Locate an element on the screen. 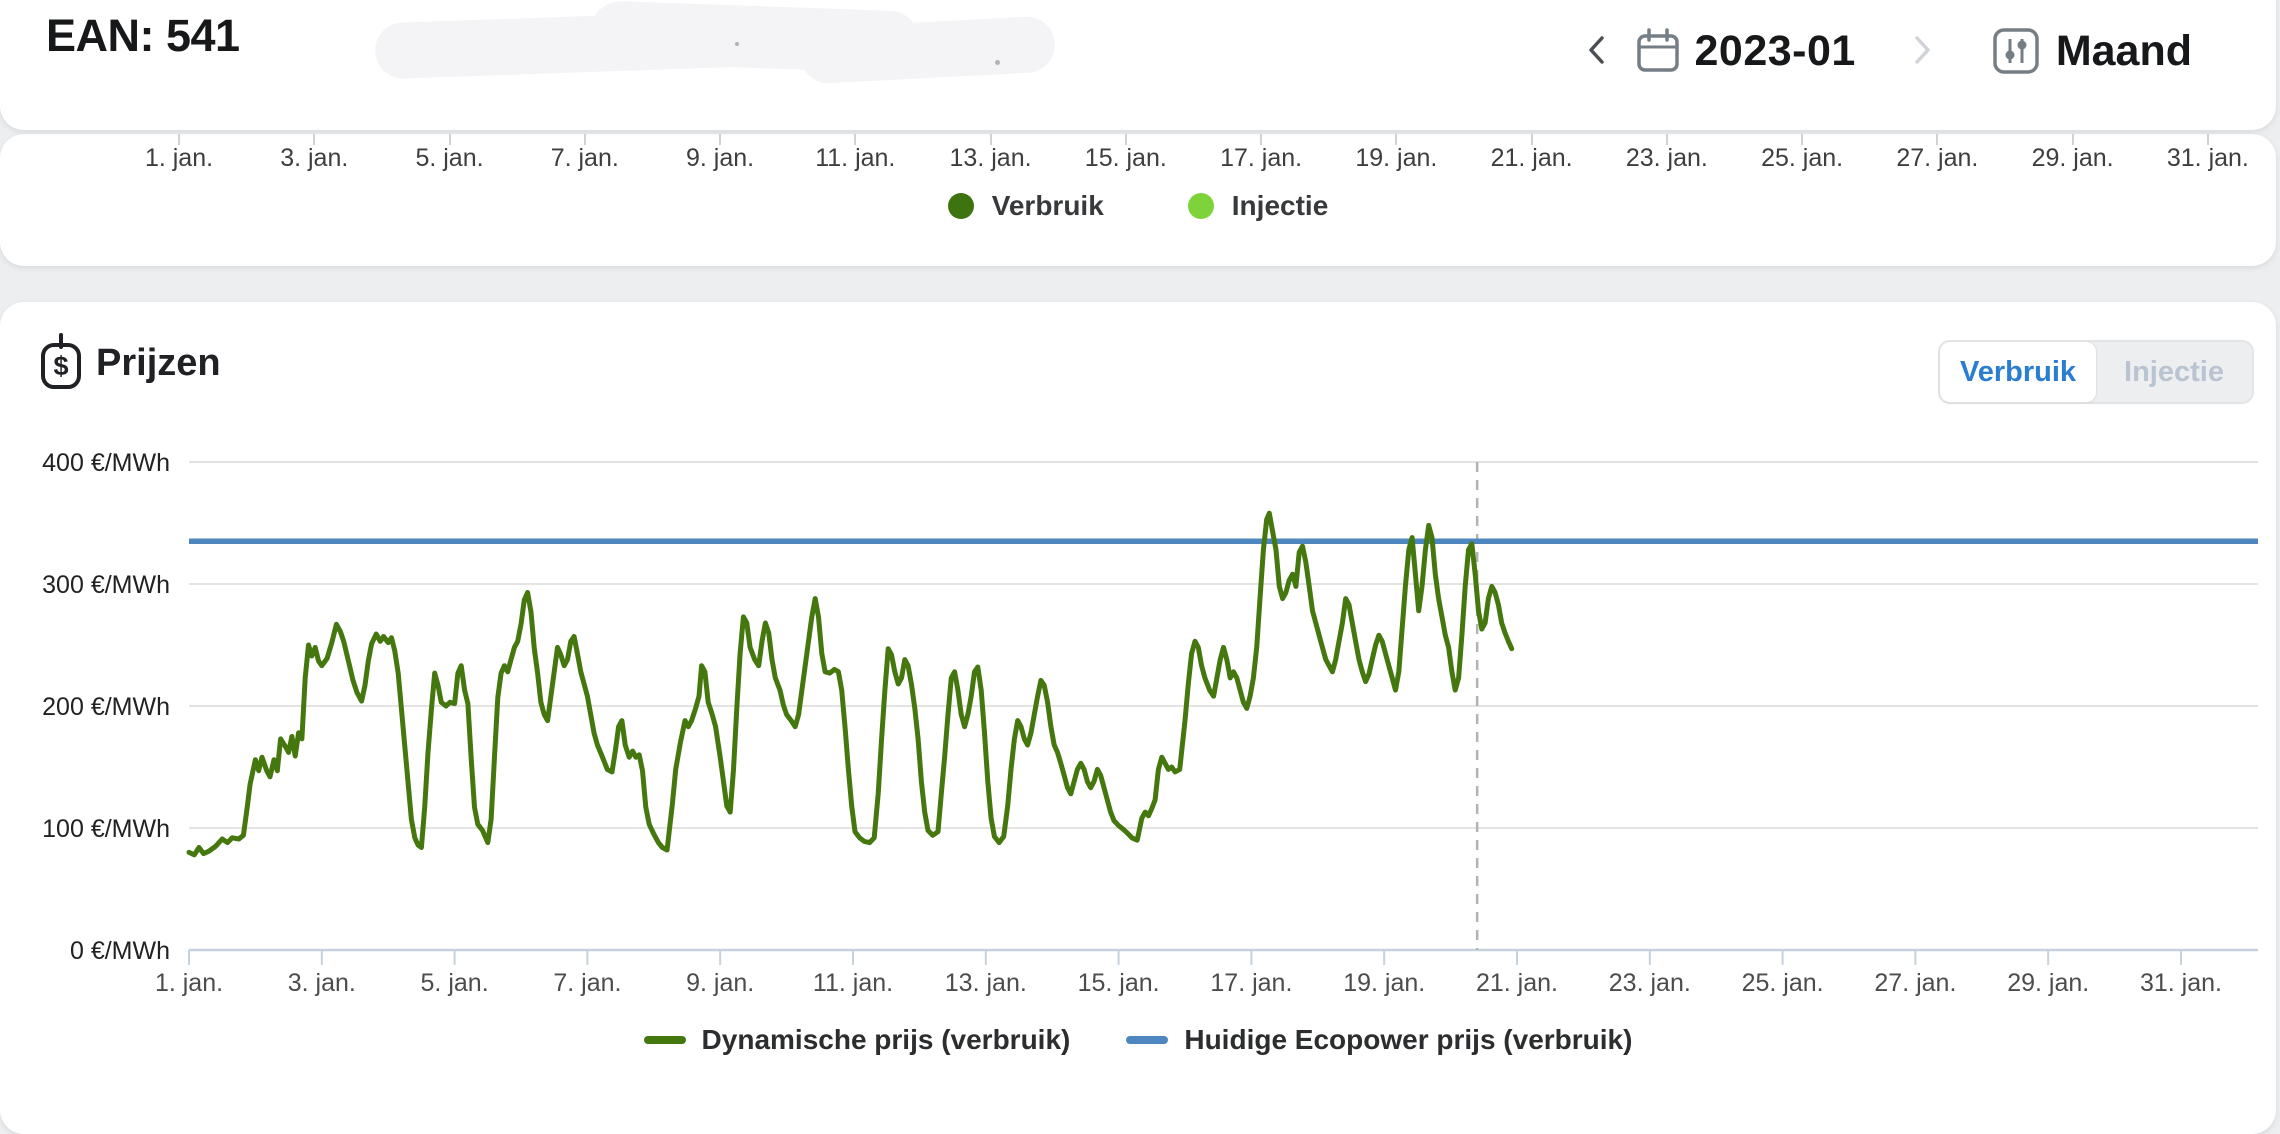 The height and width of the screenshot is (1134, 2280). y-axis-label: 0 €/MWh is located at coordinates (120, 951).